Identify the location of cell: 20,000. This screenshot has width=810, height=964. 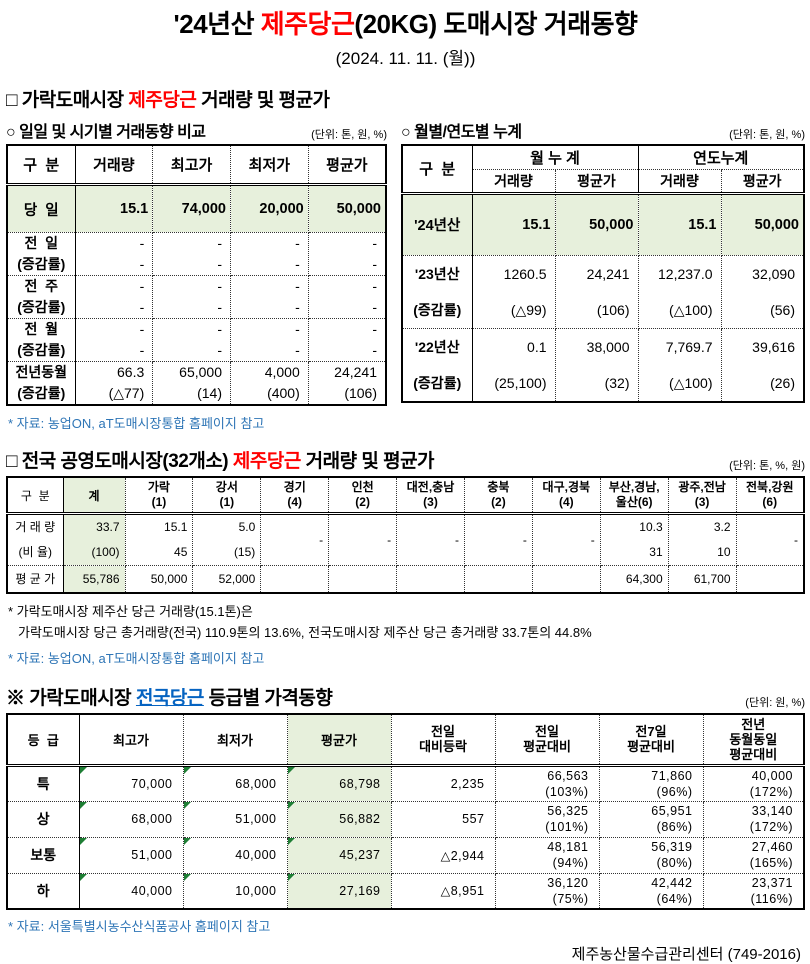
(269, 208).